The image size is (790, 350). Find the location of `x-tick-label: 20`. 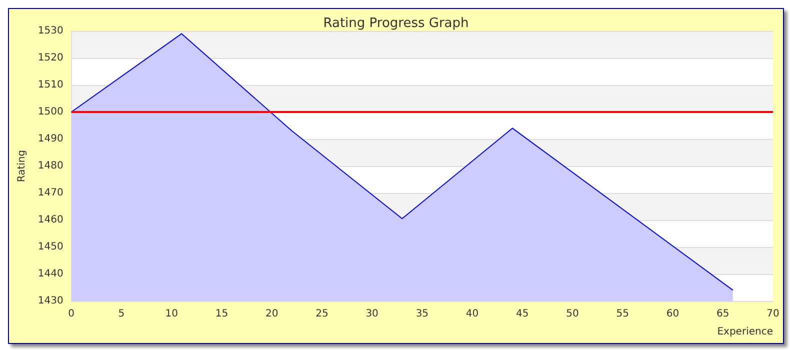

x-tick-label: 20 is located at coordinates (271, 314).